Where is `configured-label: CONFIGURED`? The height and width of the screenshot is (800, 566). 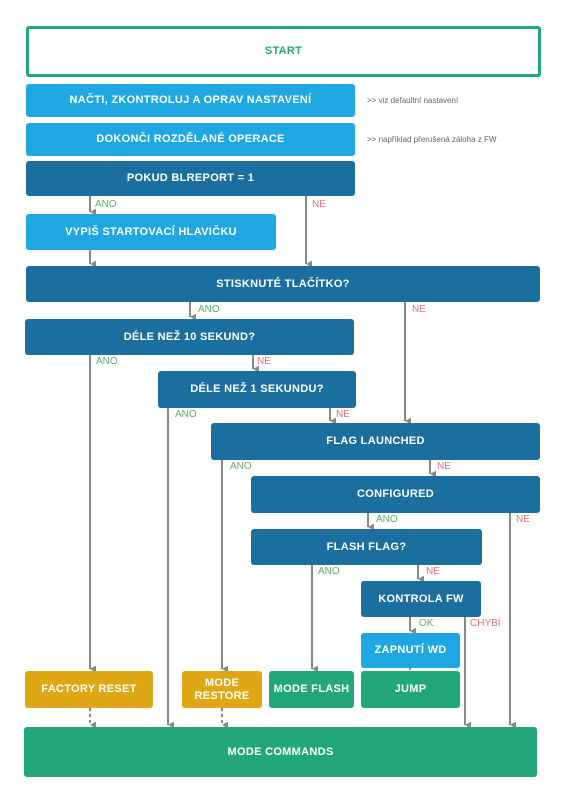 configured-label: CONFIGURED is located at coordinates (395, 494).